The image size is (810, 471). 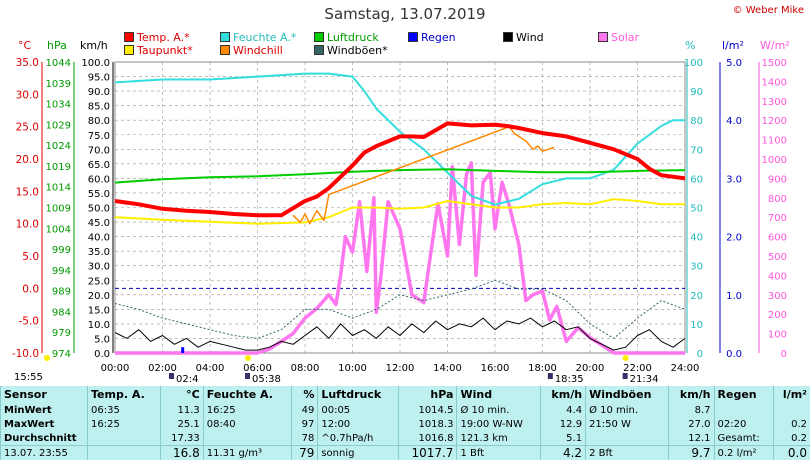 What do you see at coordinates (162, 368) in the screenshot?
I see `x-tick-label: 02:00` at bounding box center [162, 368].